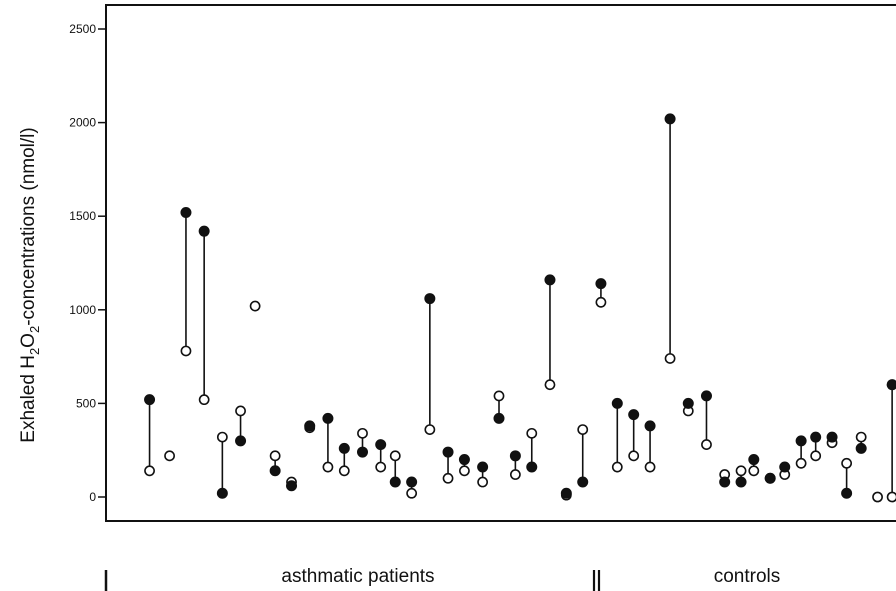  I want to click on y-axis: 0 500 1000 1500 2000 2500, so click(87, 263).